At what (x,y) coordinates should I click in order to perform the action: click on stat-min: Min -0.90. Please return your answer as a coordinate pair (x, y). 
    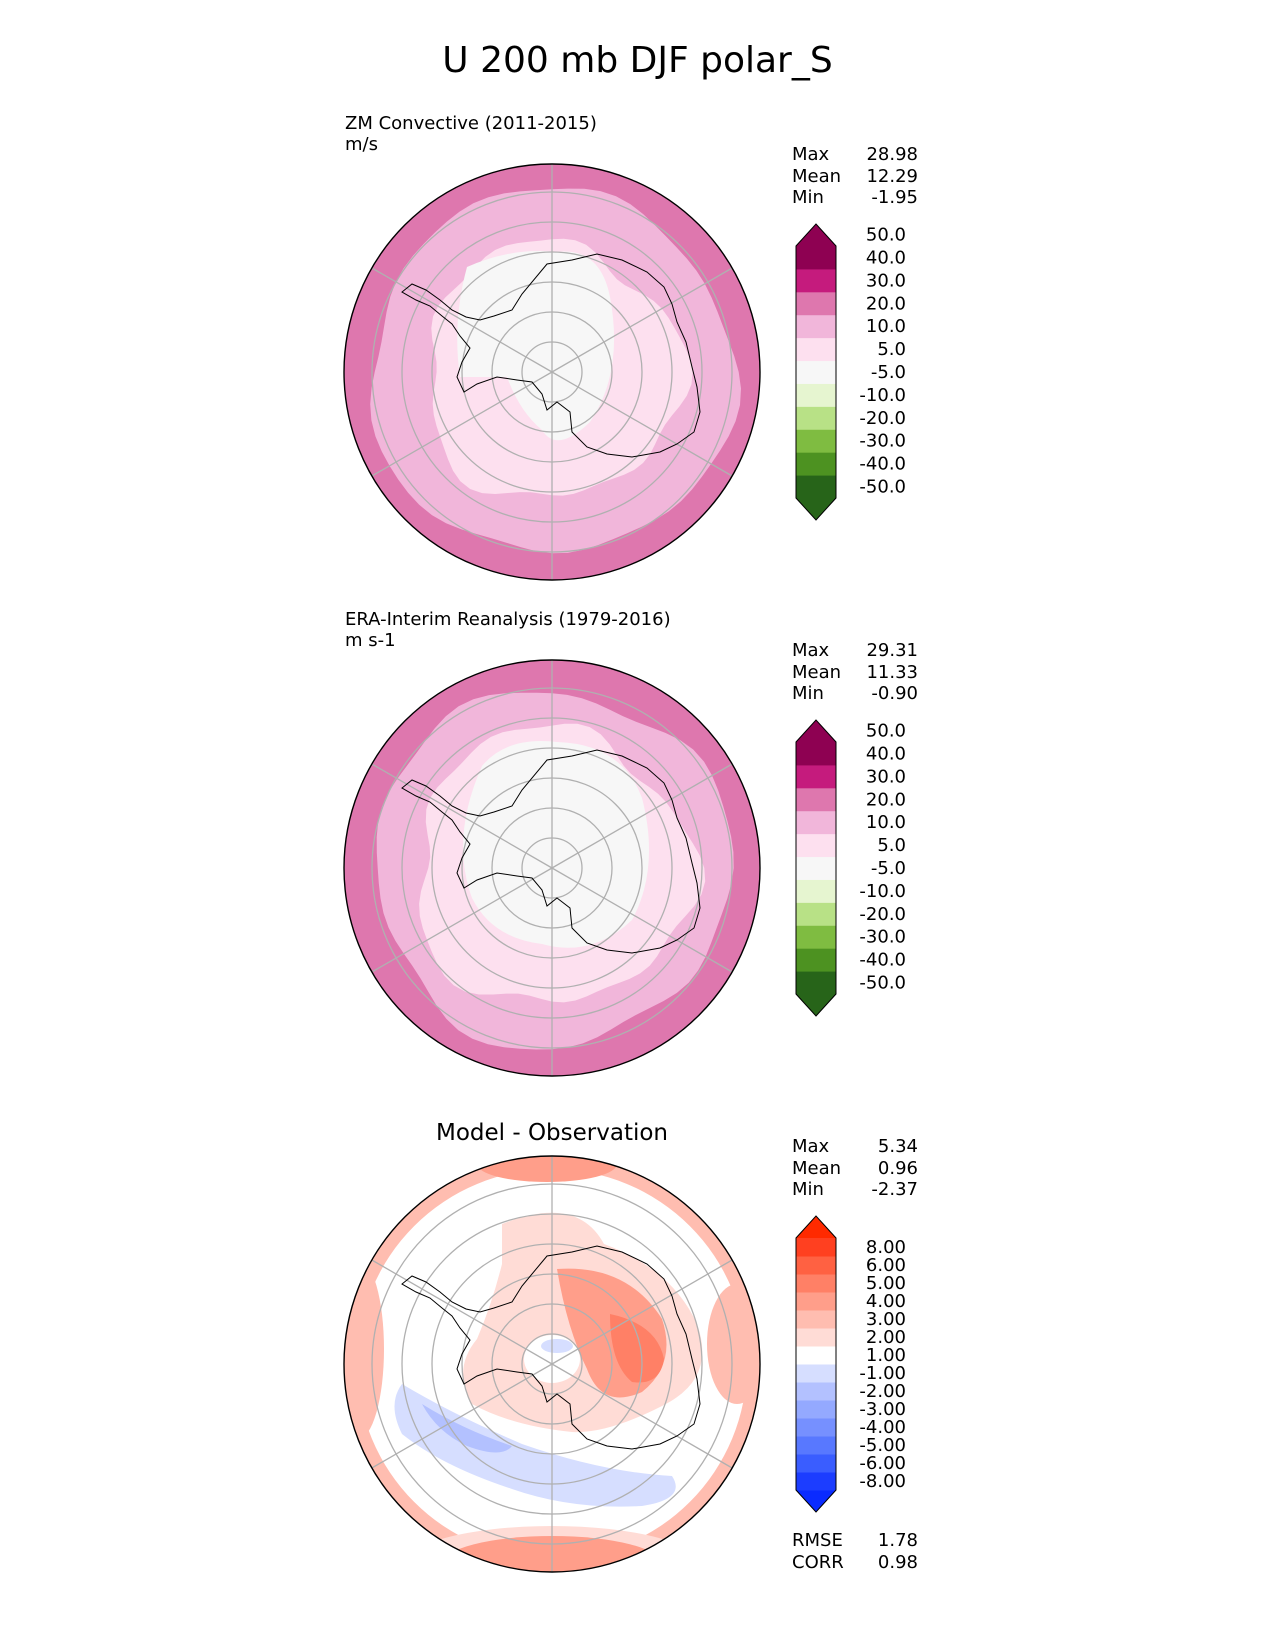
    Looking at the image, I should click on (855, 693).